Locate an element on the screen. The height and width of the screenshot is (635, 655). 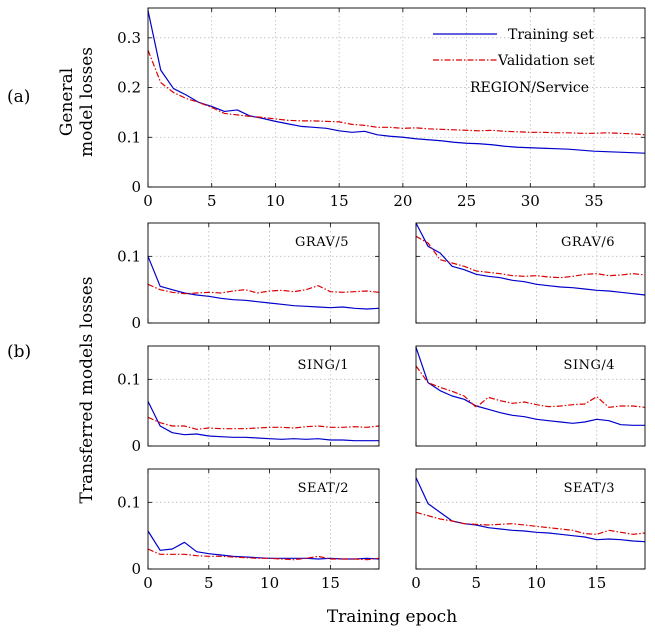
legend-training-label: Training set is located at coordinates (551, 35).